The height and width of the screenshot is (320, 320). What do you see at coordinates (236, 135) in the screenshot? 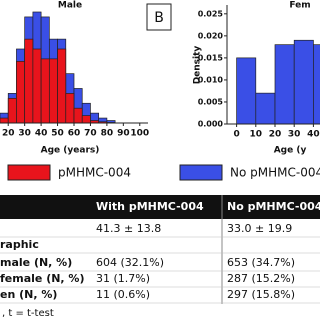
I see `x-tick-label: 0` at bounding box center [236, 135].